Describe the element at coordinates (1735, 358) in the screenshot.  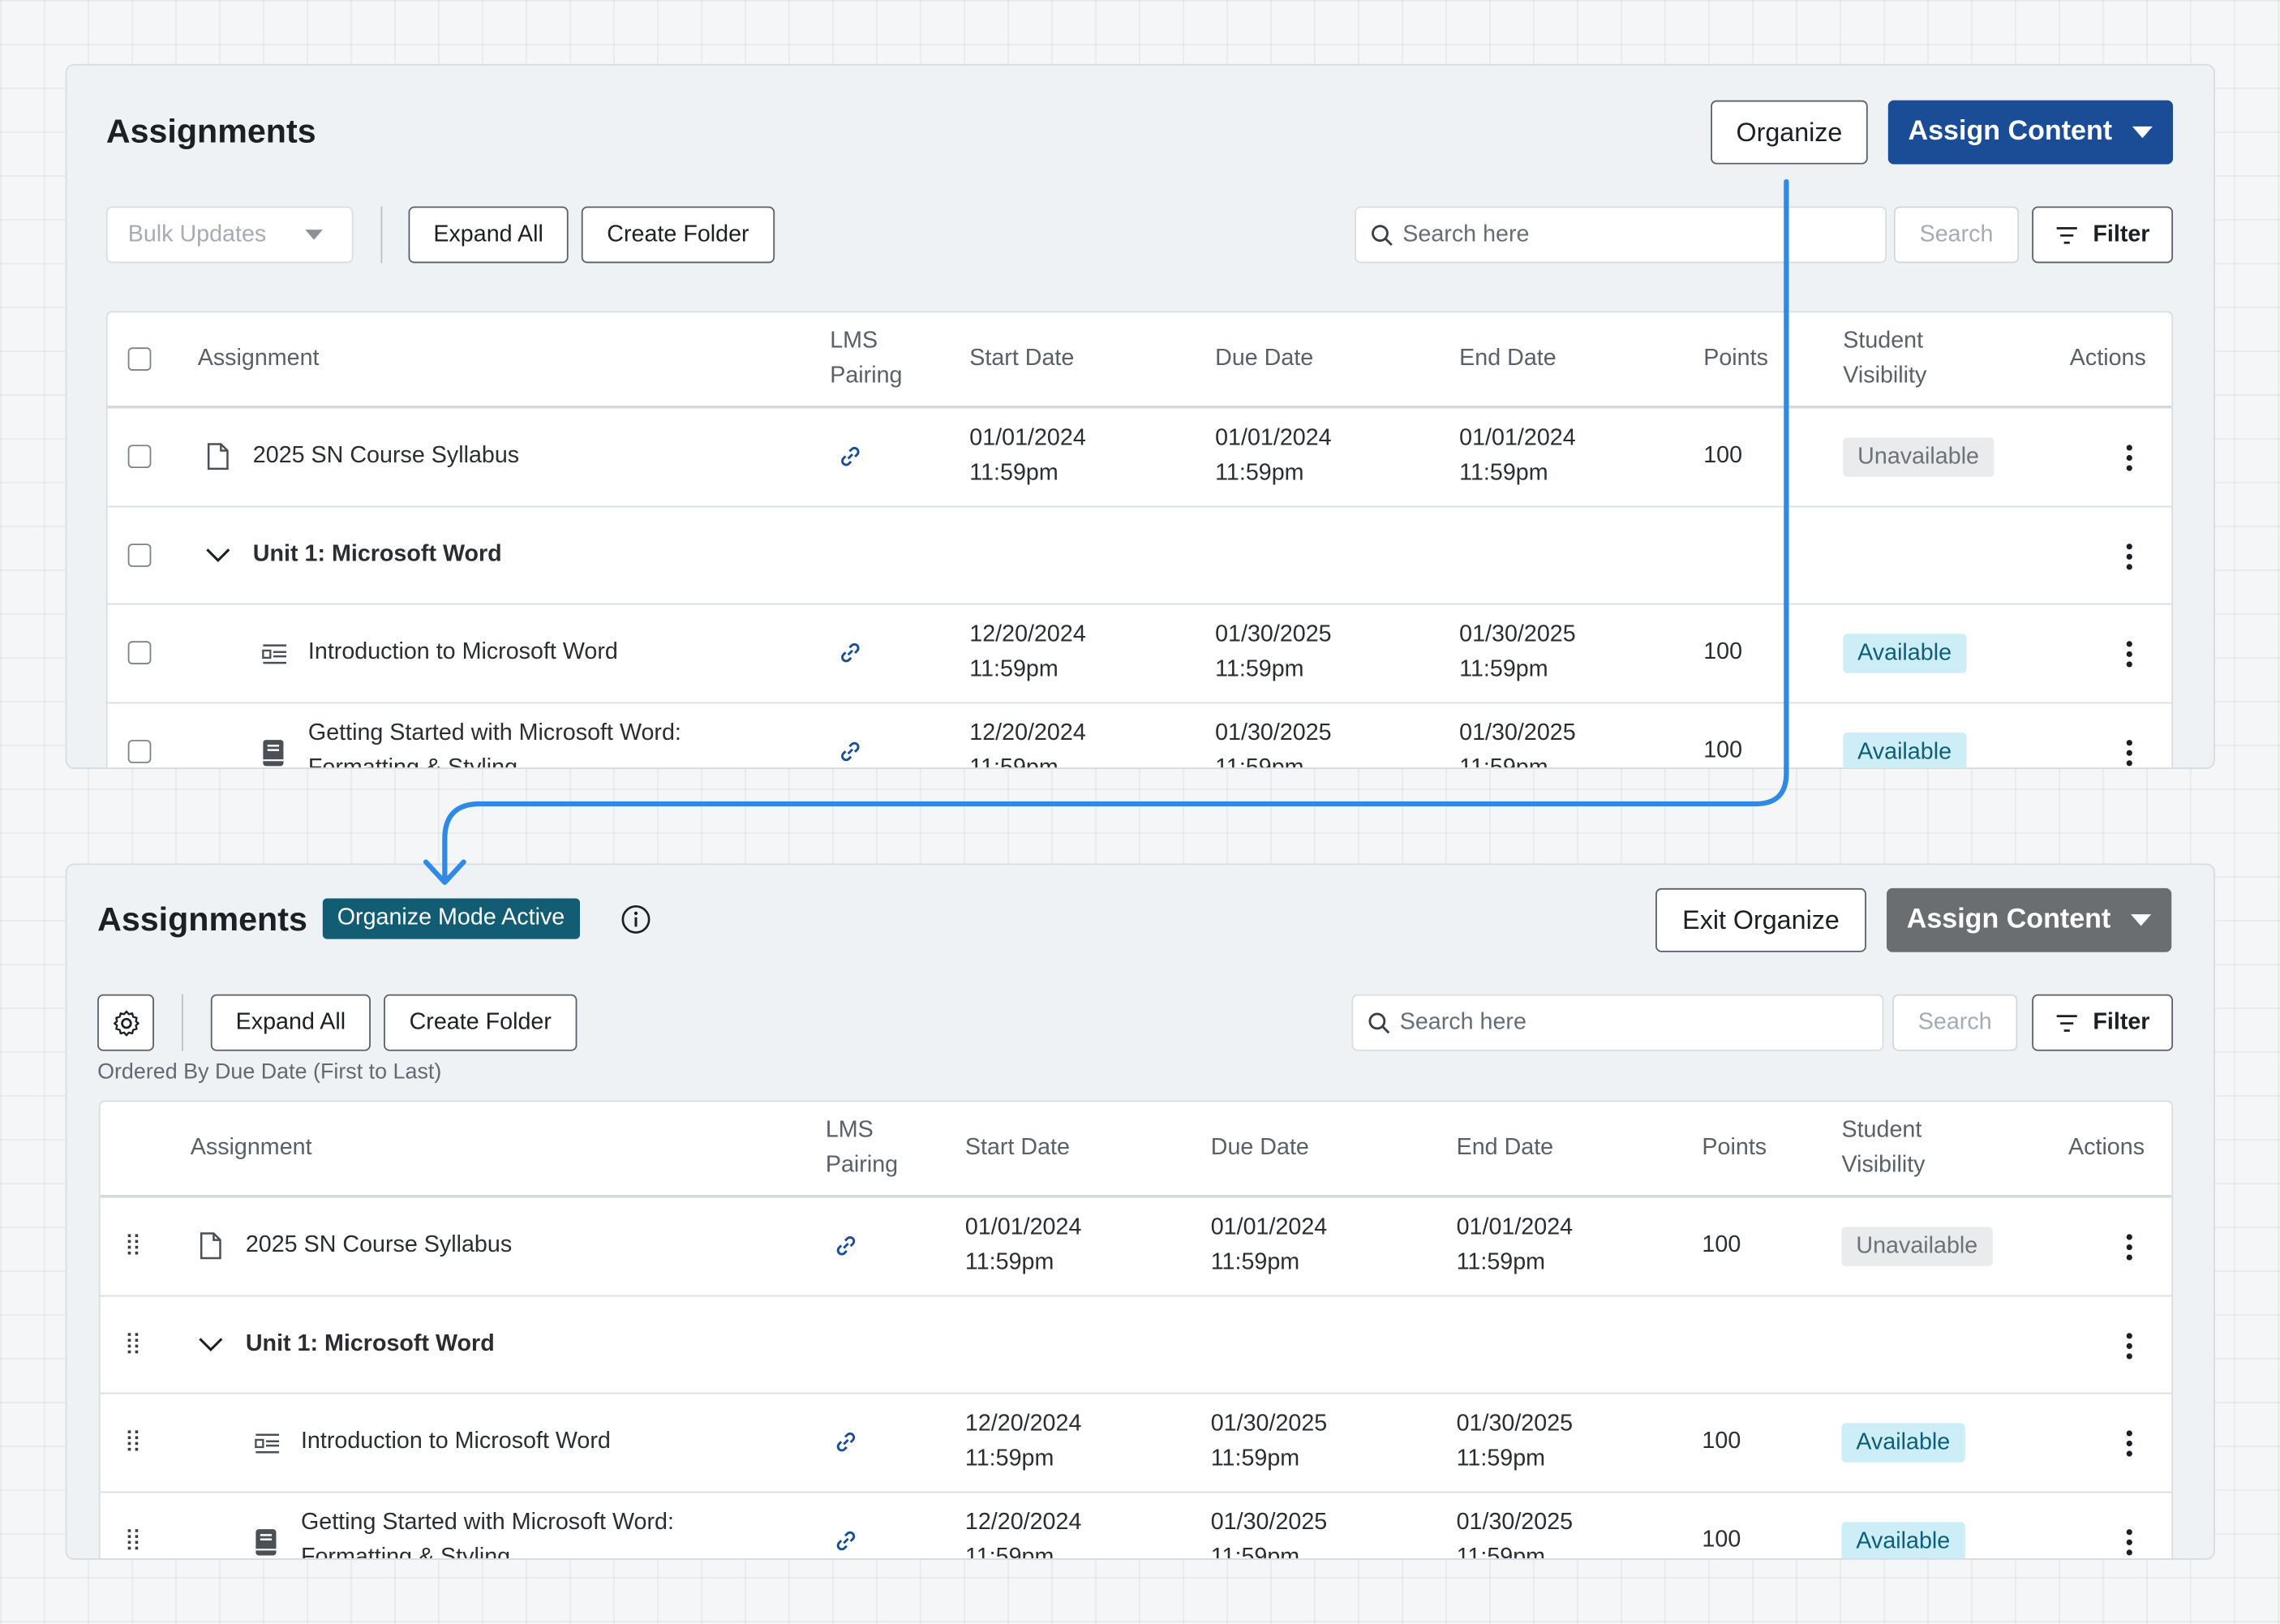
I see `column-header-points: Points` at that location.